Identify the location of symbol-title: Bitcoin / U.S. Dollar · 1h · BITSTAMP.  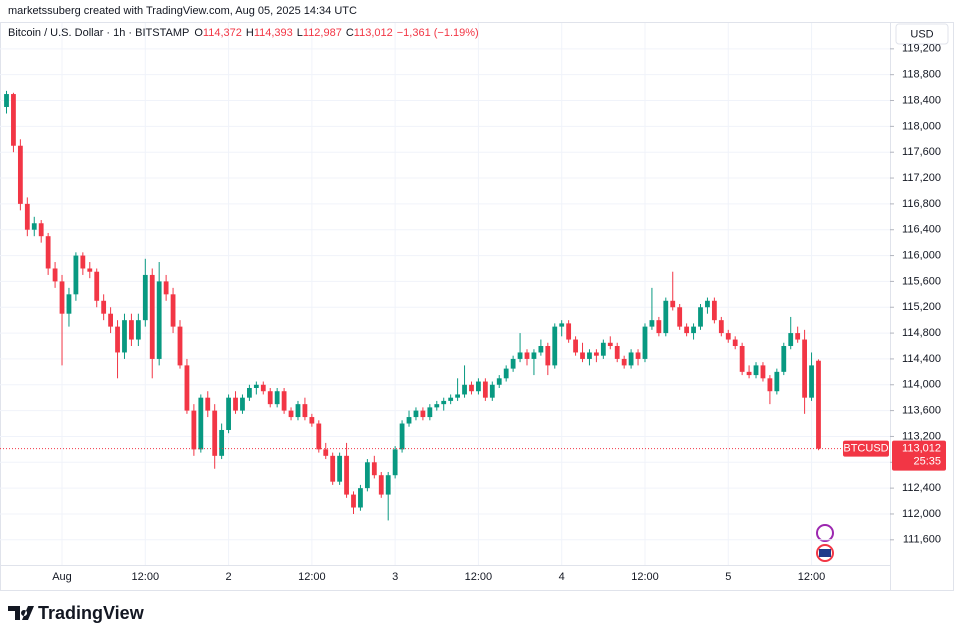
(98, 33).